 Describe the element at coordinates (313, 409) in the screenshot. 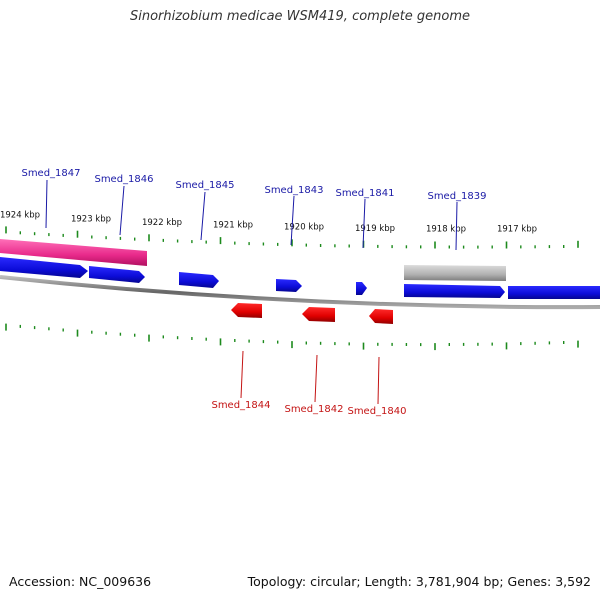

I see `gene-label-smed-1842: Smed_1842` at that location.